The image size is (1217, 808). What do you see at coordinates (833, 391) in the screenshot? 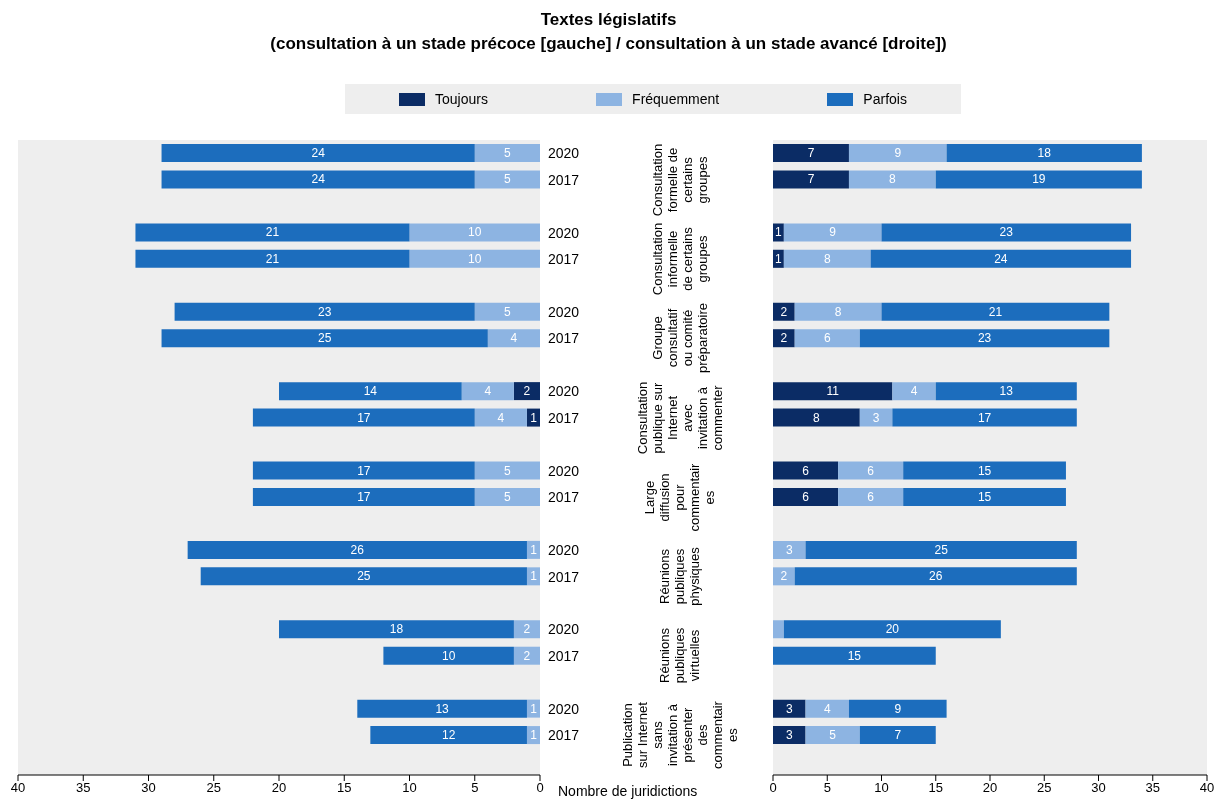
I see `data-label: 11` at bounding box center [833, 391].